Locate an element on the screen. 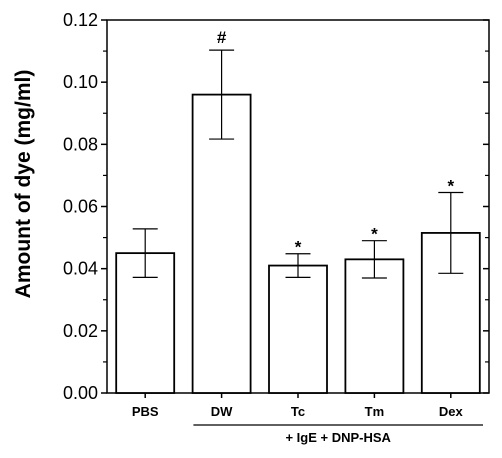  x-category-label: Tm is located at coordinates (375, 411).